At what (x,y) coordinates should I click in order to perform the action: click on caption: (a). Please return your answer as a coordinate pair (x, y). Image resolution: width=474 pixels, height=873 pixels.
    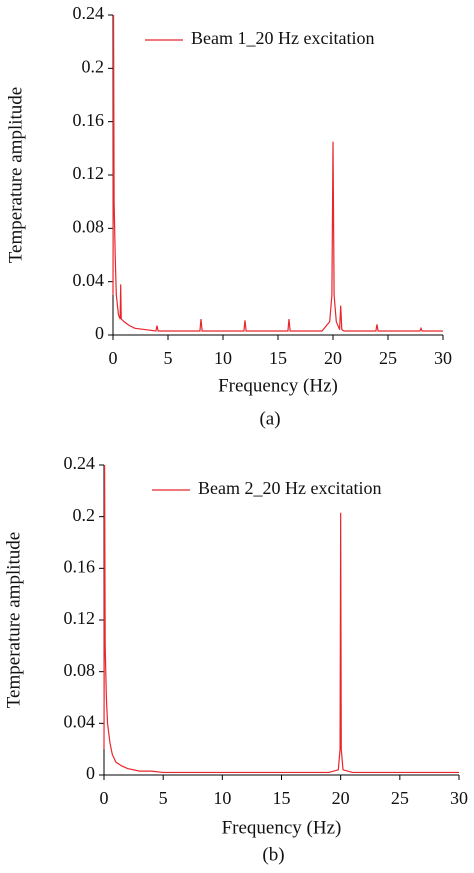
    Looking at the image, I should click on (269, 418).